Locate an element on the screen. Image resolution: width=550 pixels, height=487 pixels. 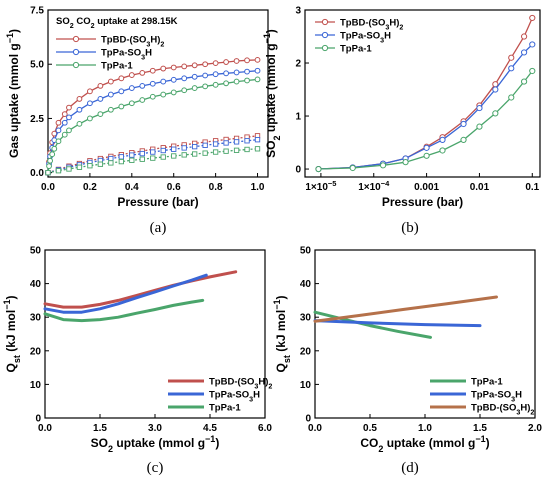
y-axis-label: Qst (kJ mol−1) is located at coordinates (282, 334).